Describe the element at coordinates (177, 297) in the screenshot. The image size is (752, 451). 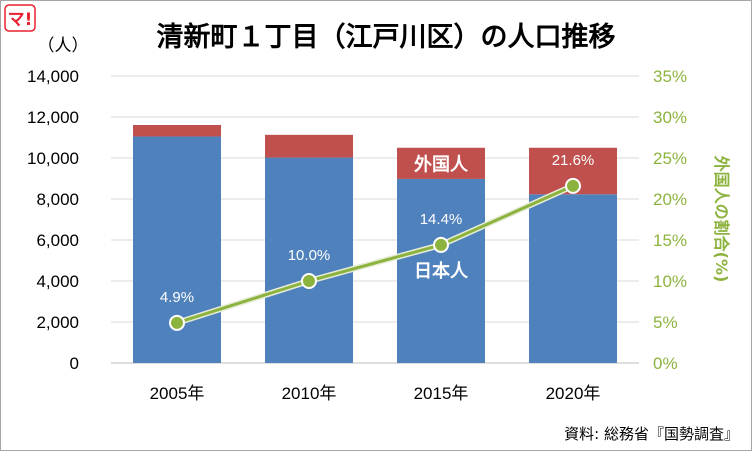
I see `ratio-data-label: 4.9%` at that location.